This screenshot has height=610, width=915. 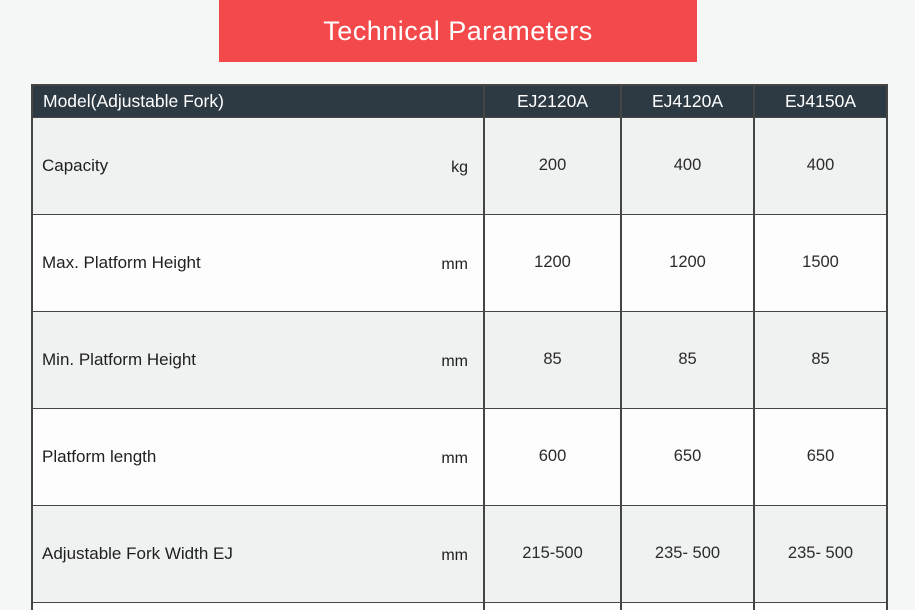 I want to click on model-header-cell: Model(Adjustable Fork), so click(x=258, y=100).